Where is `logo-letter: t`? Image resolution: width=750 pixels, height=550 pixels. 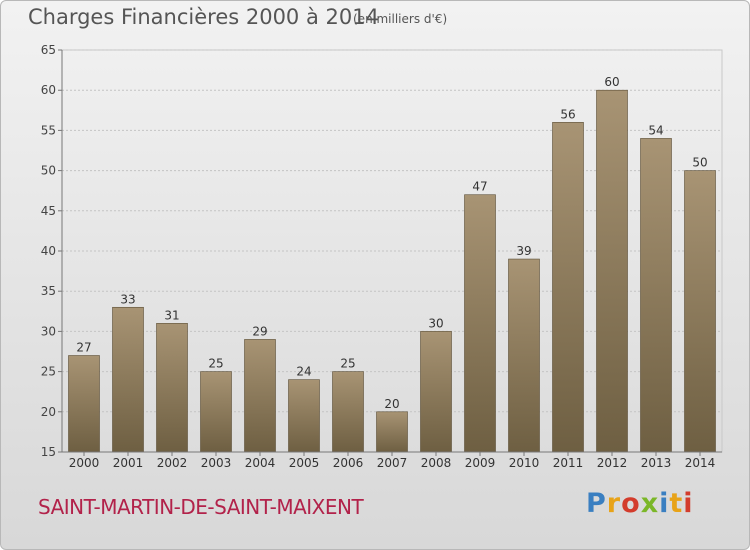
logo-letter: t is located at coordinates (676, 503).